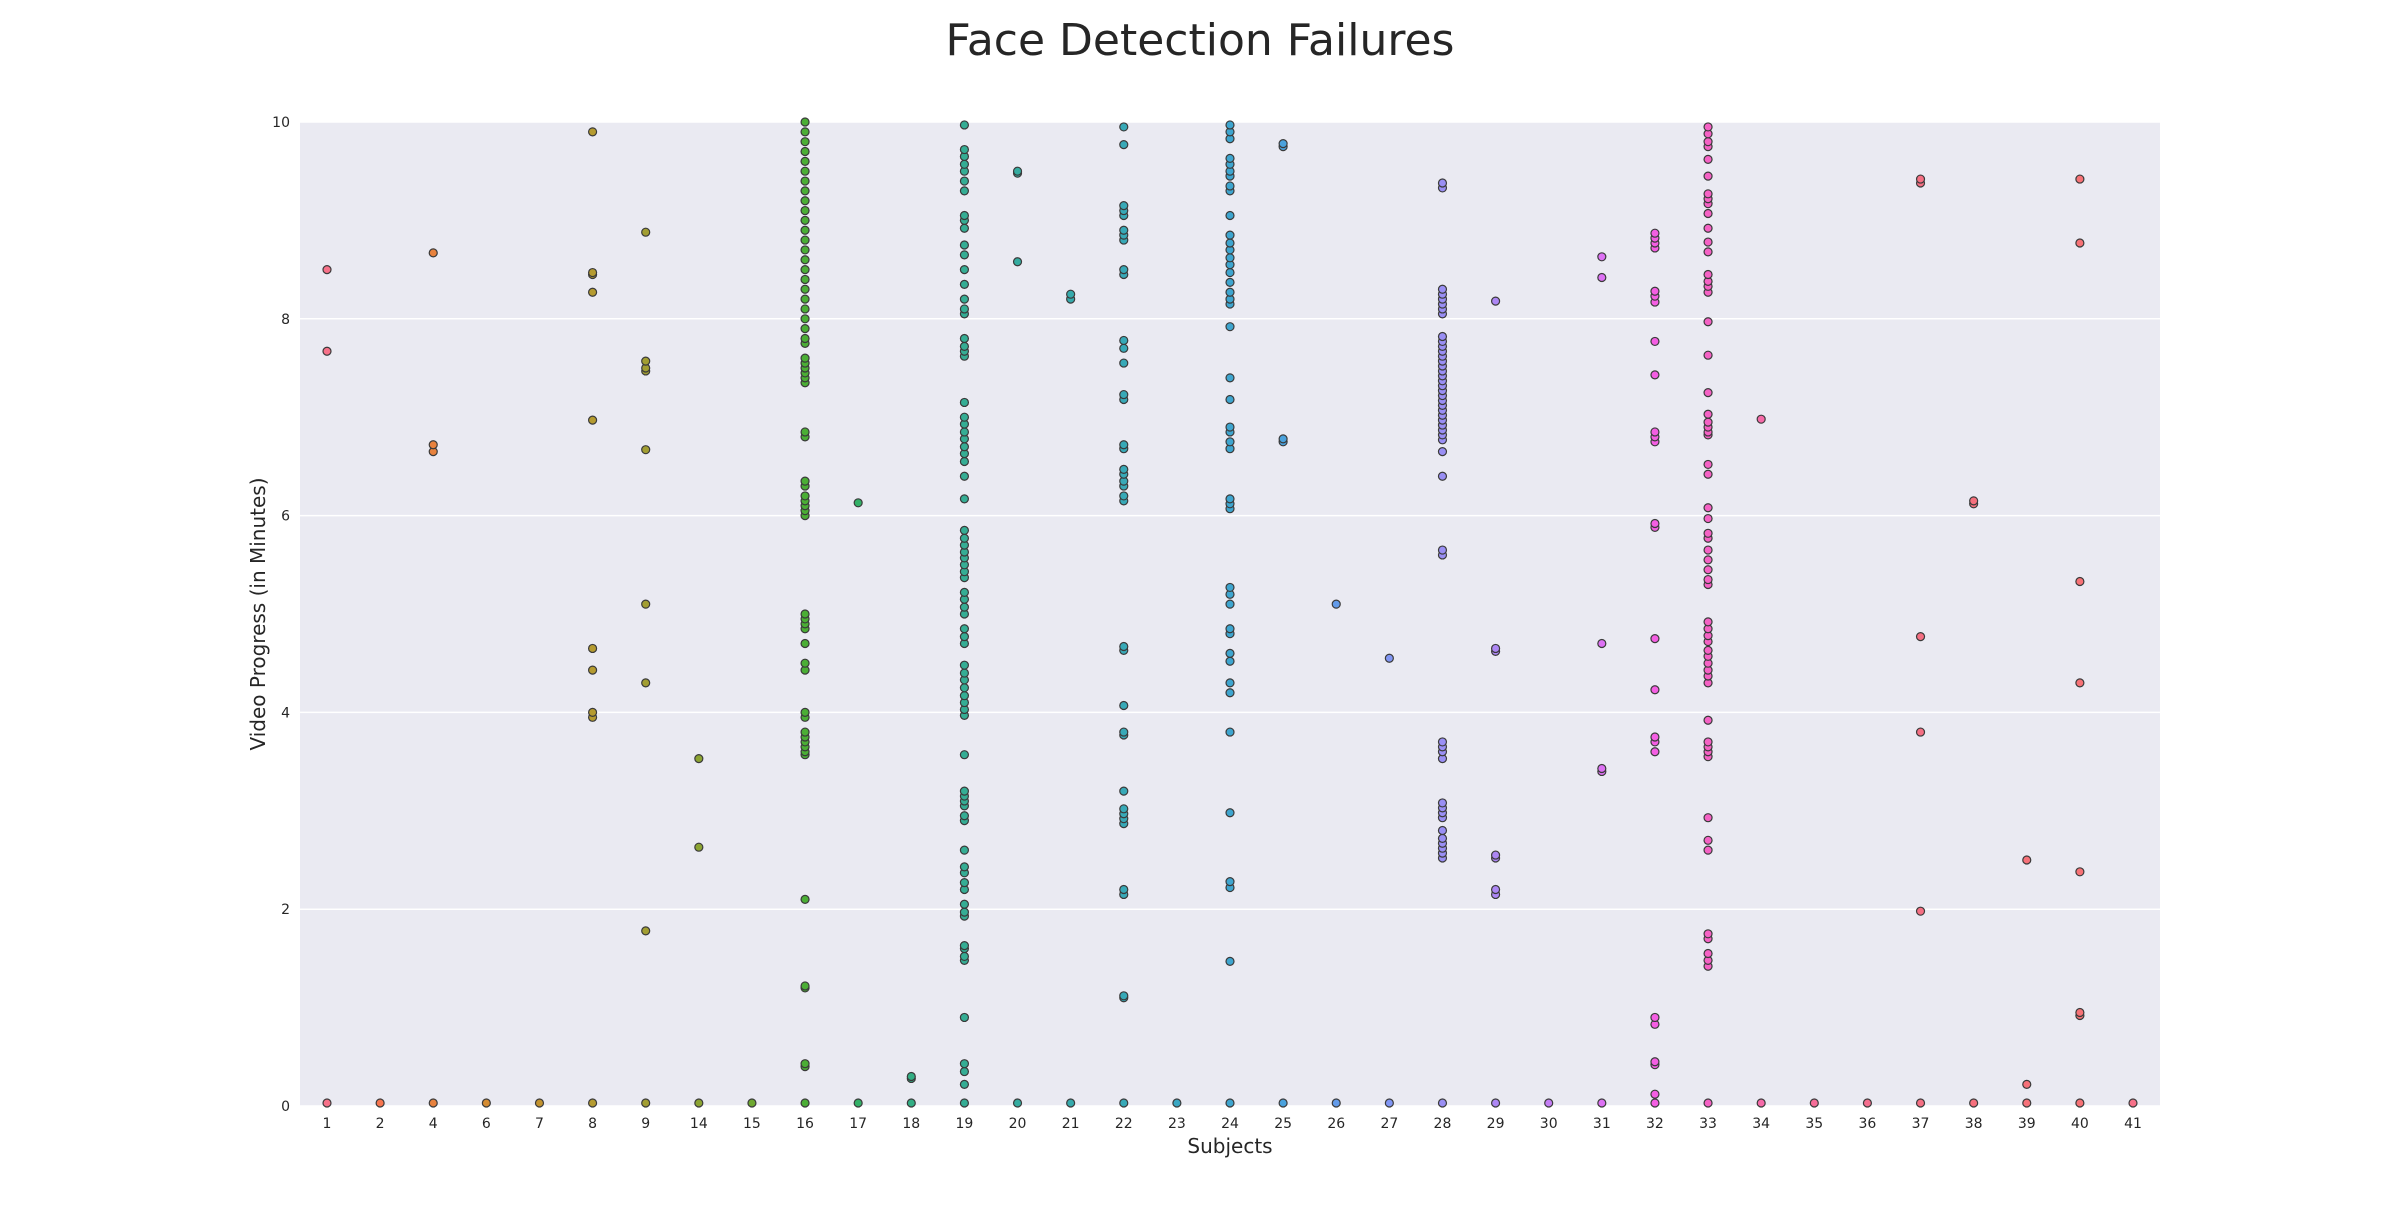 This screenshot has width=2400, height=1228. Describe the element at coordinates (911, 1124) in the screenshot. I see `x-tick-label: 18` at that location.